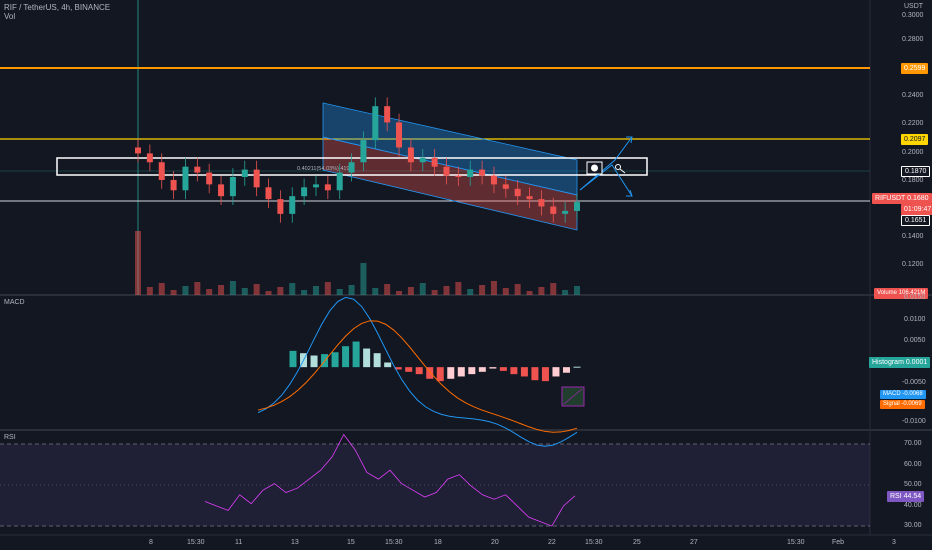  I want to click on macd-tag: MACD -0.0068, so click(903, 394).